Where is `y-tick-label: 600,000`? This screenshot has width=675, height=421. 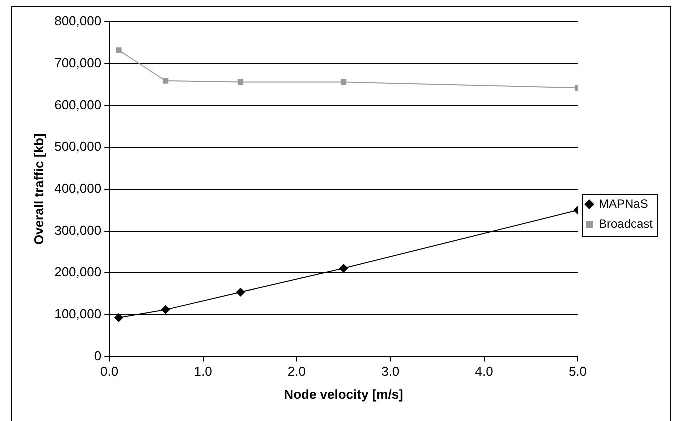 y-tick-label: 600,000 is located at coordinates (78, 104).